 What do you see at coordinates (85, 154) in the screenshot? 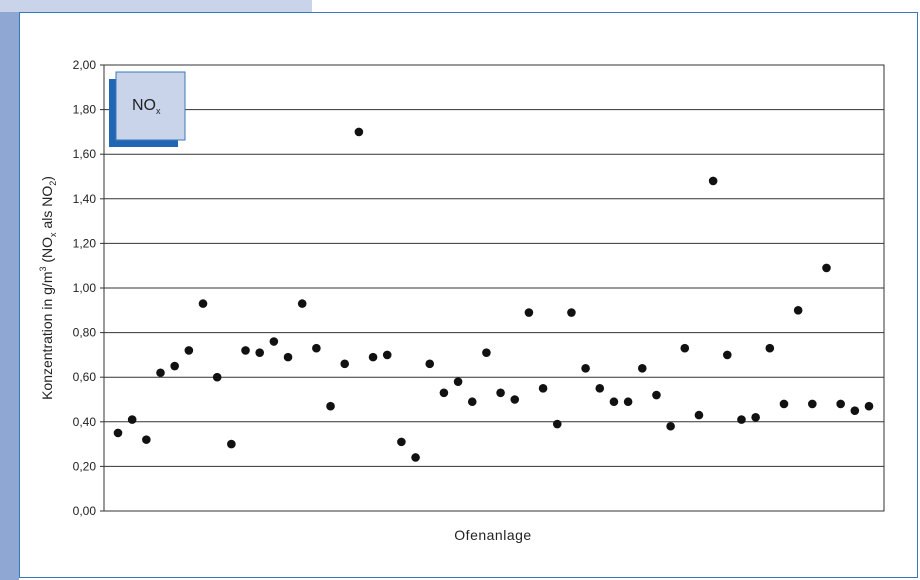
I see `y-tick-label: 1,60` at bounding box center [85, 154].